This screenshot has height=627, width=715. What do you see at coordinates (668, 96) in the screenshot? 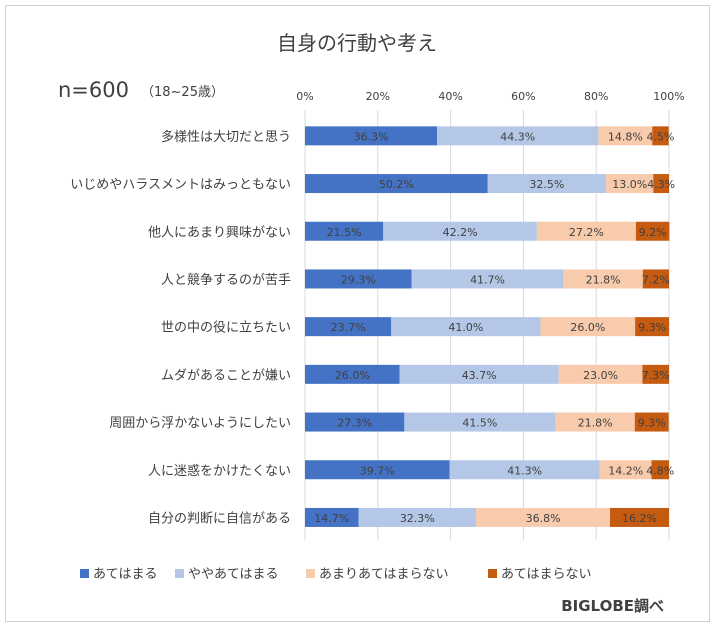
I see `x-tick-label: 100%` at bounding box center [668, 96].